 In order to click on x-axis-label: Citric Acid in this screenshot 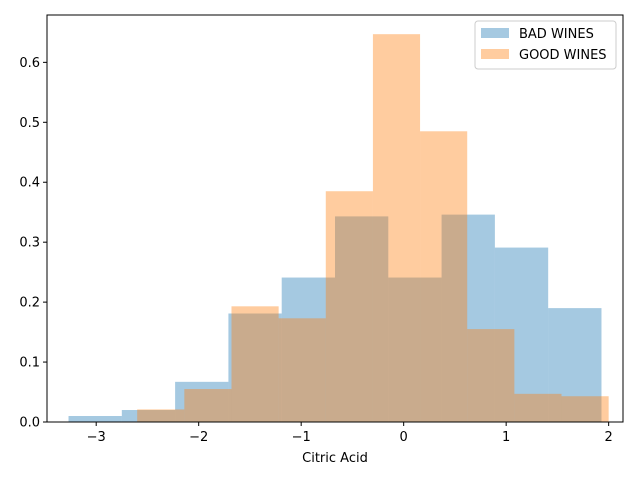, I will do `click(335, 458)`.